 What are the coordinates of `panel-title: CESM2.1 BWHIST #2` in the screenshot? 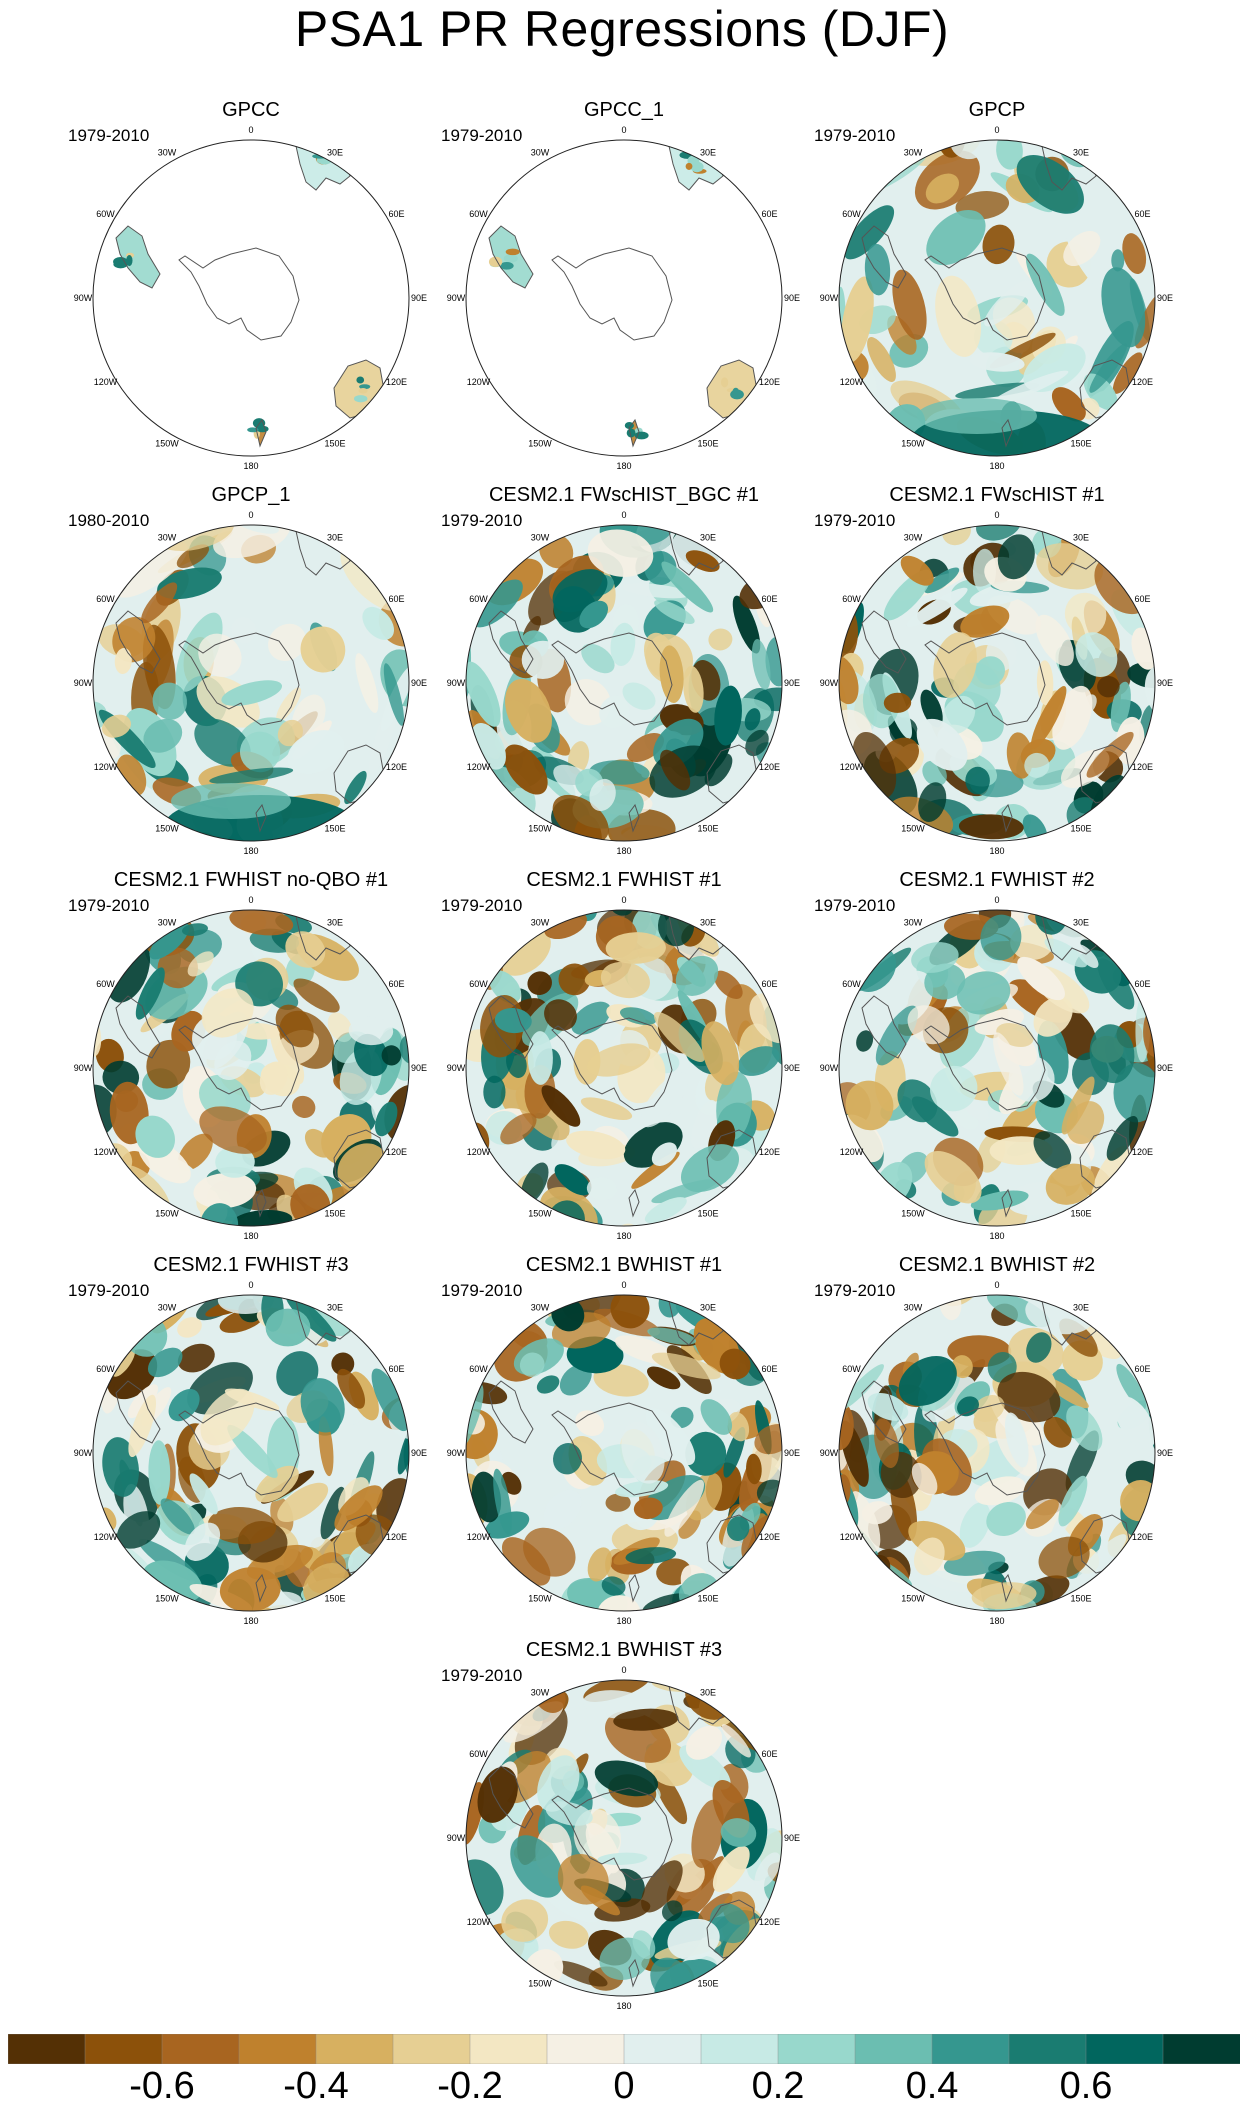 It's located at (997, 1265).